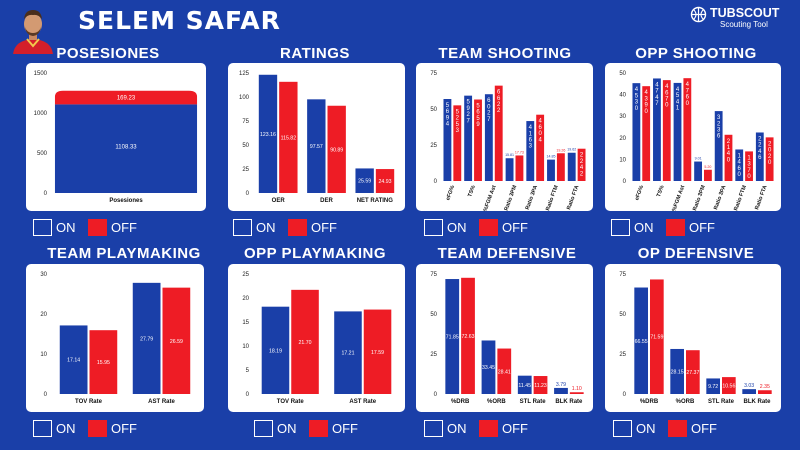 This screenshot has height=450, width=800. I want to click on y-tick-label: 20, so click(43, 315).